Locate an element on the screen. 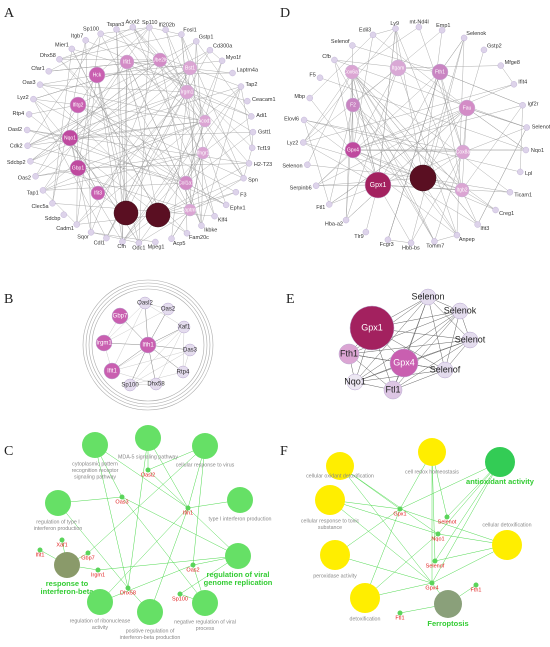 This screenshot has width=550, height=647. node-label: F5 is located at coordinates (312, 76).